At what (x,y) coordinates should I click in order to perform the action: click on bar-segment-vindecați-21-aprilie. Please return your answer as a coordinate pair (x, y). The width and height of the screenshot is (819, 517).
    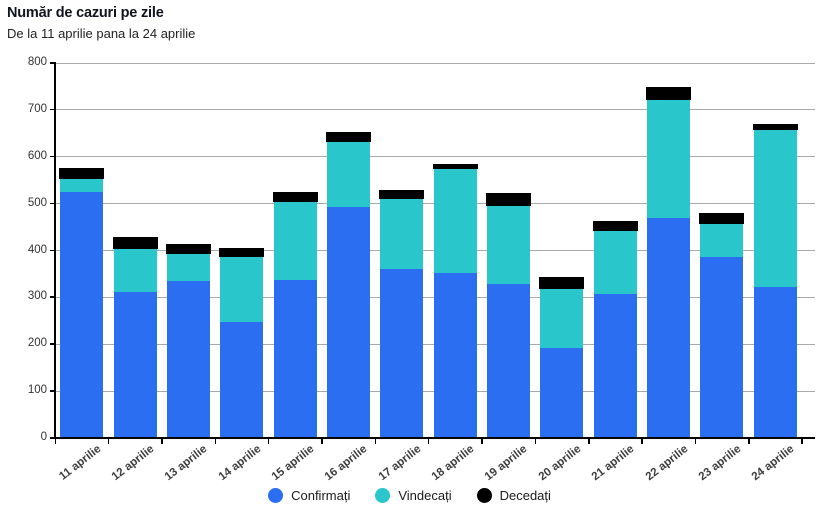
    Looking at the image, I should click on (615, 262).